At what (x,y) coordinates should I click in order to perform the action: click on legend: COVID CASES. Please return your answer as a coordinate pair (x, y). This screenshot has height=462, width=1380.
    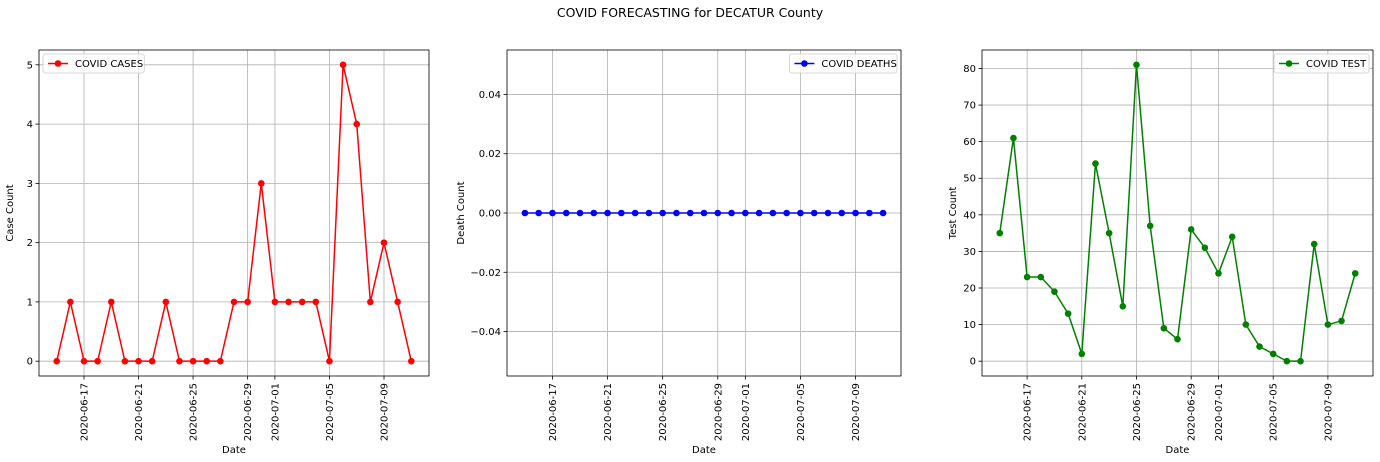
    Looking at the image, I should click on (93, 63).